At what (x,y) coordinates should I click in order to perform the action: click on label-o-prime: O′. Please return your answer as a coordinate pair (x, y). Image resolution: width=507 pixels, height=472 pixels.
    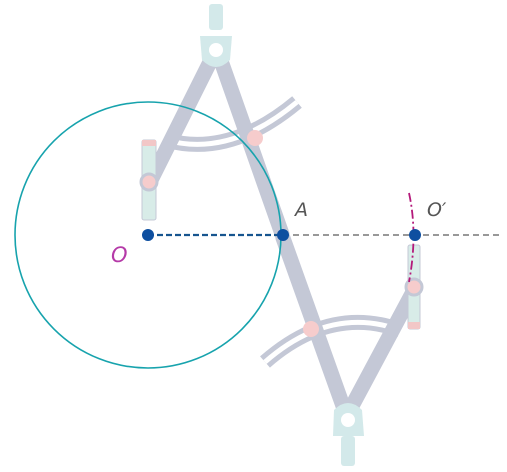
    Looking at the image, I should click on (437, 210).